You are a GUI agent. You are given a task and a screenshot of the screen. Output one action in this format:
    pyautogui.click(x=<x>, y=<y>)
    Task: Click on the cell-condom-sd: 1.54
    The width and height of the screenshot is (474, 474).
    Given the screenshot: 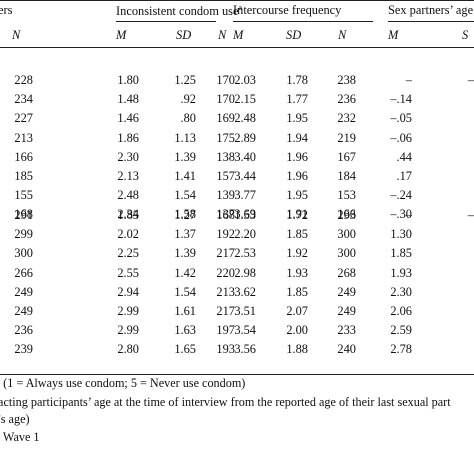 What is the action you would take?
    pyautogui.click(x=185, y=291)
    